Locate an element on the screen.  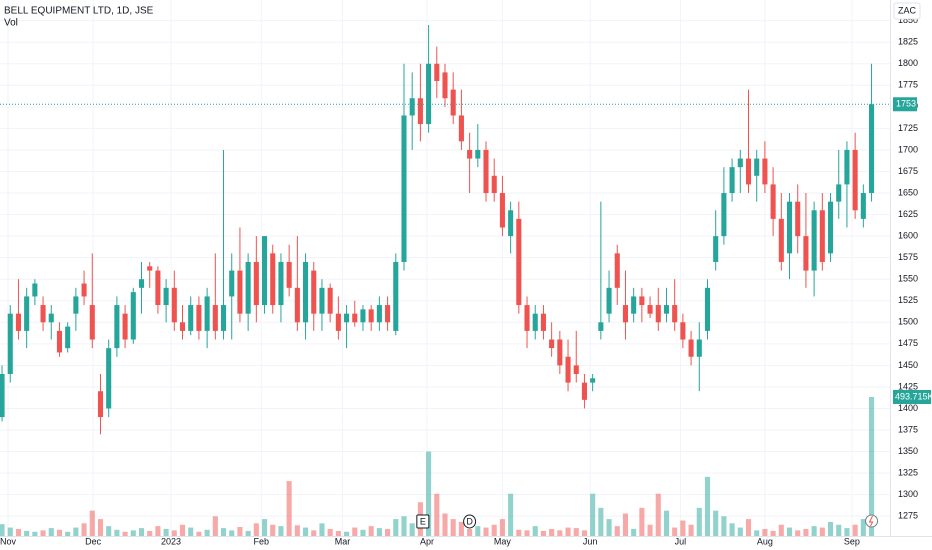
last-volume-box is located at coordinates (912, 396).